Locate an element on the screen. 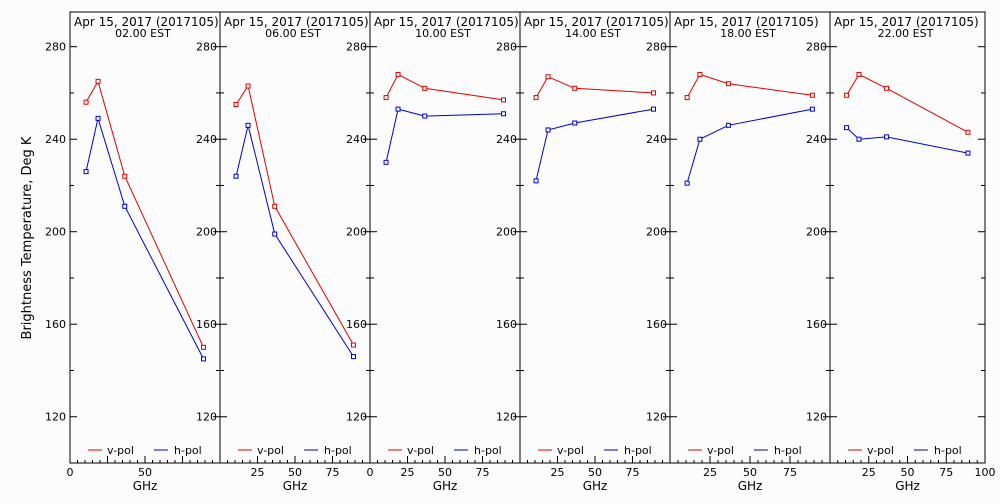 The width and height of the screenshot is (1000, 504). panel-subtitle: 18.00 EST is located at coordinates (748, 33).